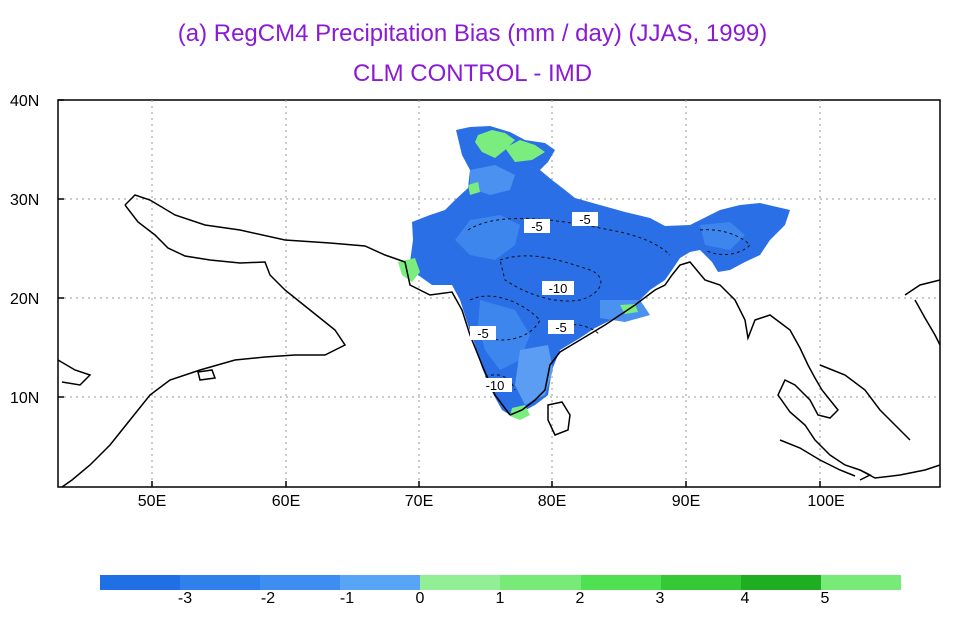 This screenshot has width=975, height=621. I want to click on colorbar-label: -3, so click(185, 598).